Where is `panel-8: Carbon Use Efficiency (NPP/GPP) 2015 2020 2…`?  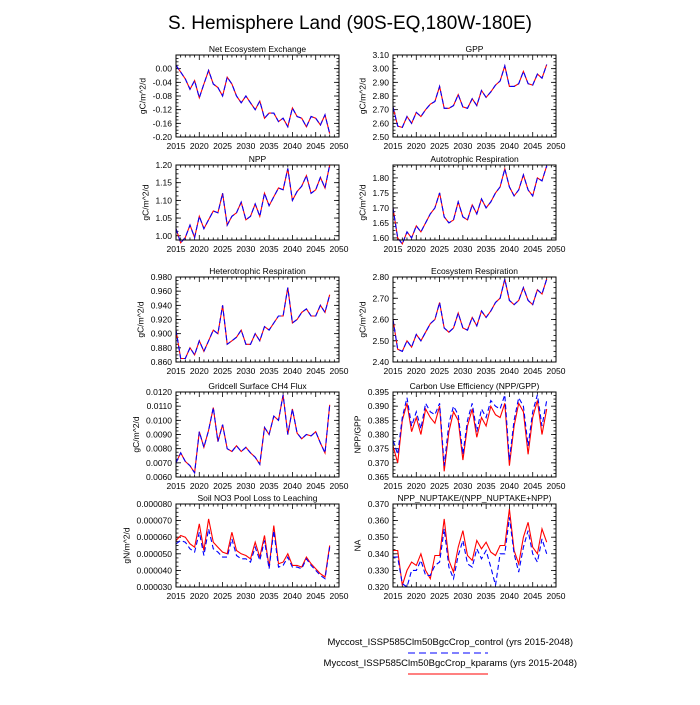 panel-8: Carbon Use Efficiency (NPP/GPP) 2015 2020 2… is located at coordinates (459, 436).